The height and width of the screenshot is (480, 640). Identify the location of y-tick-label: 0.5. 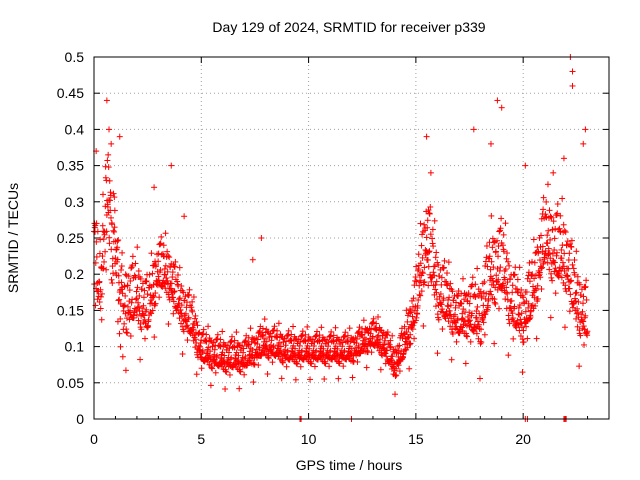
(75, 57).